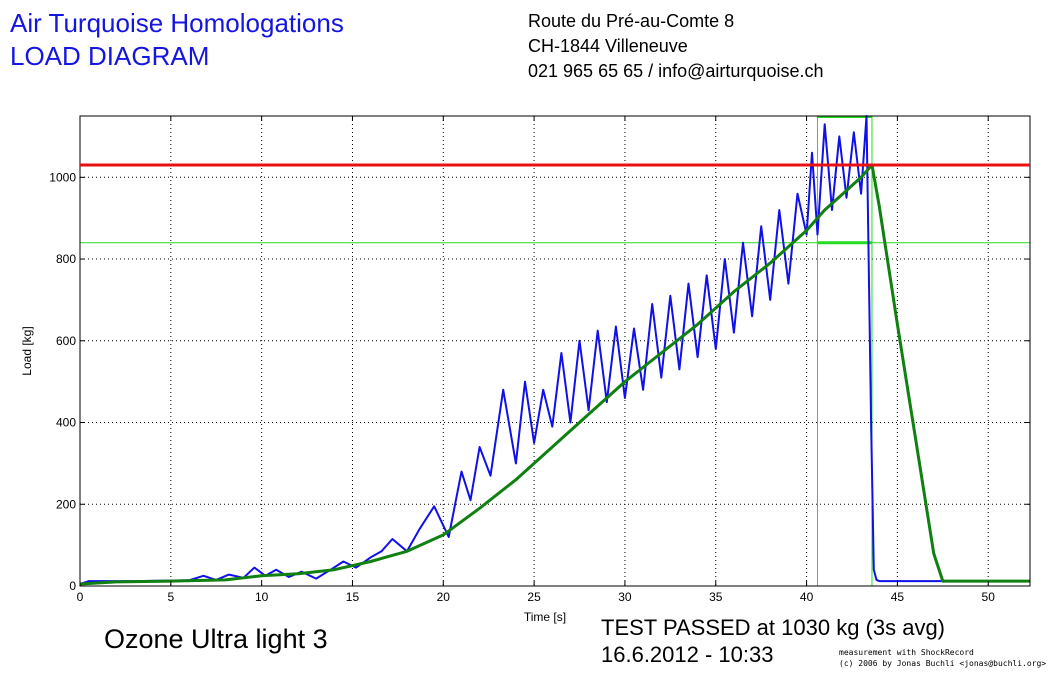 This screenshot has width=1055, height=674. Describe the element at coordinates (66, 423) in the screenshot. I see `y-tick-label: 400` at that location.